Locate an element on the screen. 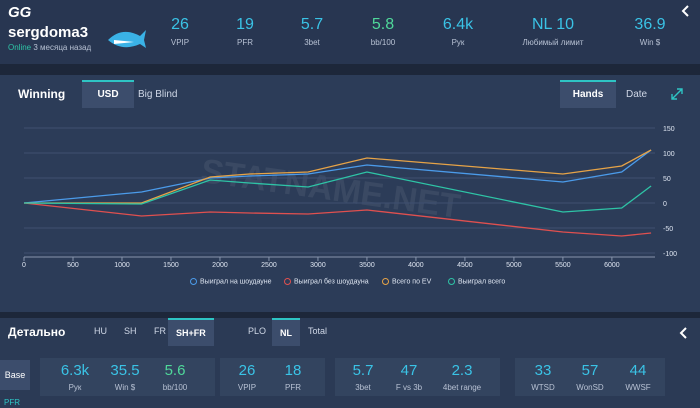 The width and height of the screenshot is (700, 408). legend-item: Всего по EV is located at coordinates (406, 281).